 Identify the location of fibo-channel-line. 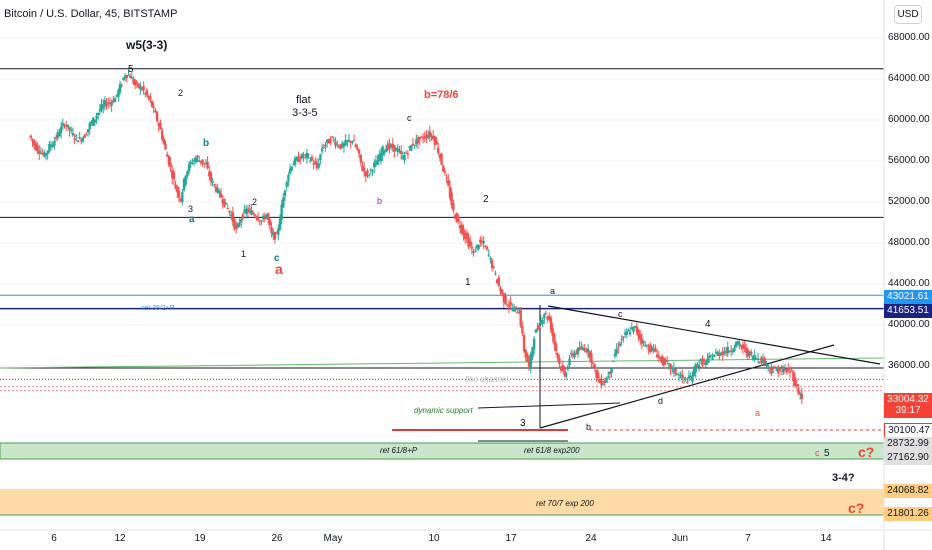
(442, 363).